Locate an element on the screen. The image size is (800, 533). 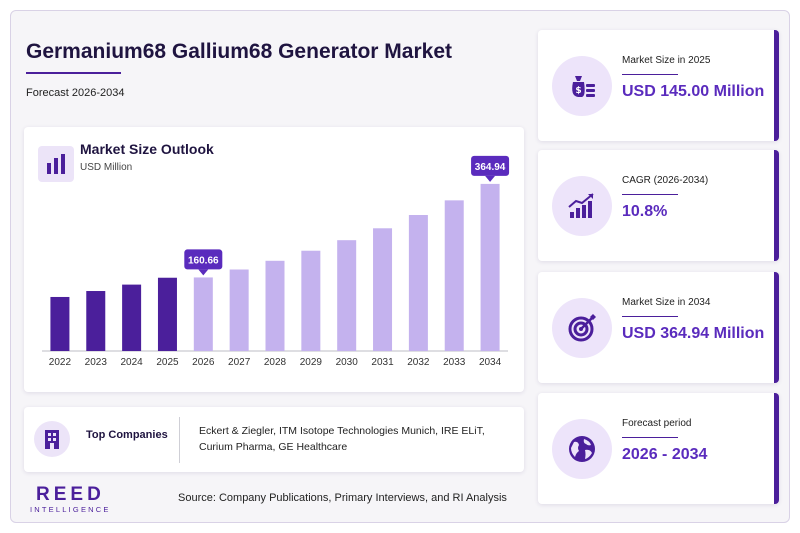
x-tick-label: 2024 is located at coordinates (131, 362).